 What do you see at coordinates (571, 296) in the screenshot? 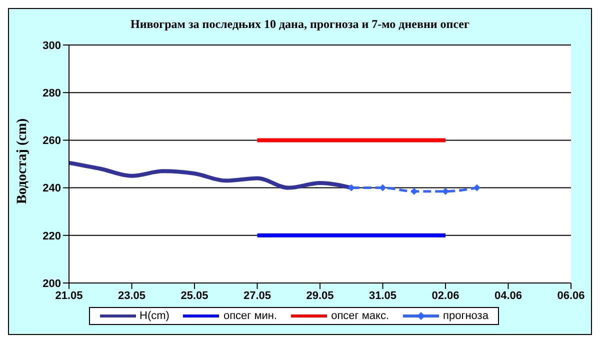
I see `x-tick-label: 06.06` at bounding box center [571, 296].